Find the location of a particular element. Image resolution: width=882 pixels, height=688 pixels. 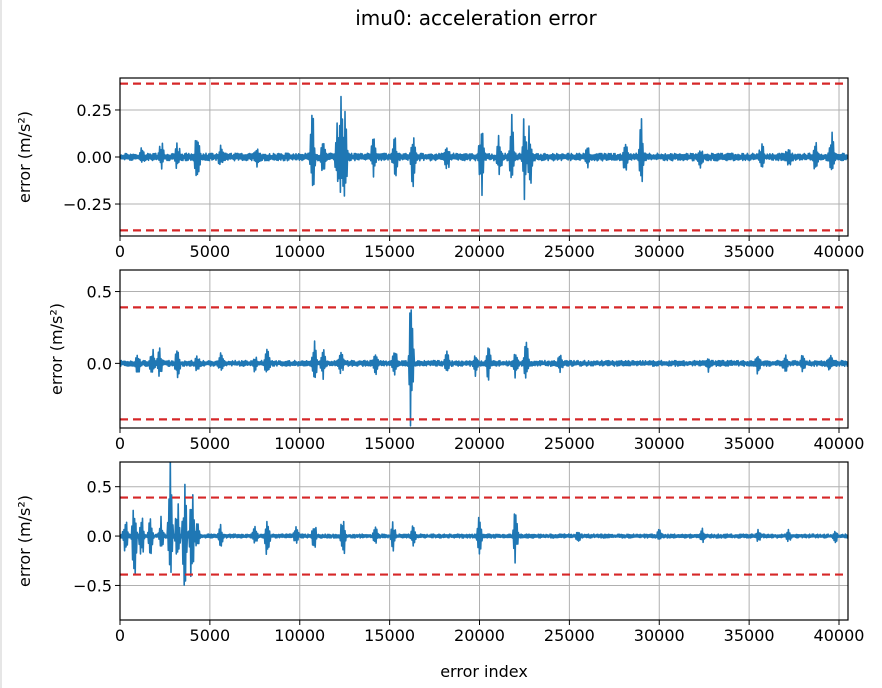

frame-edge is located at coordinates (1, 344).